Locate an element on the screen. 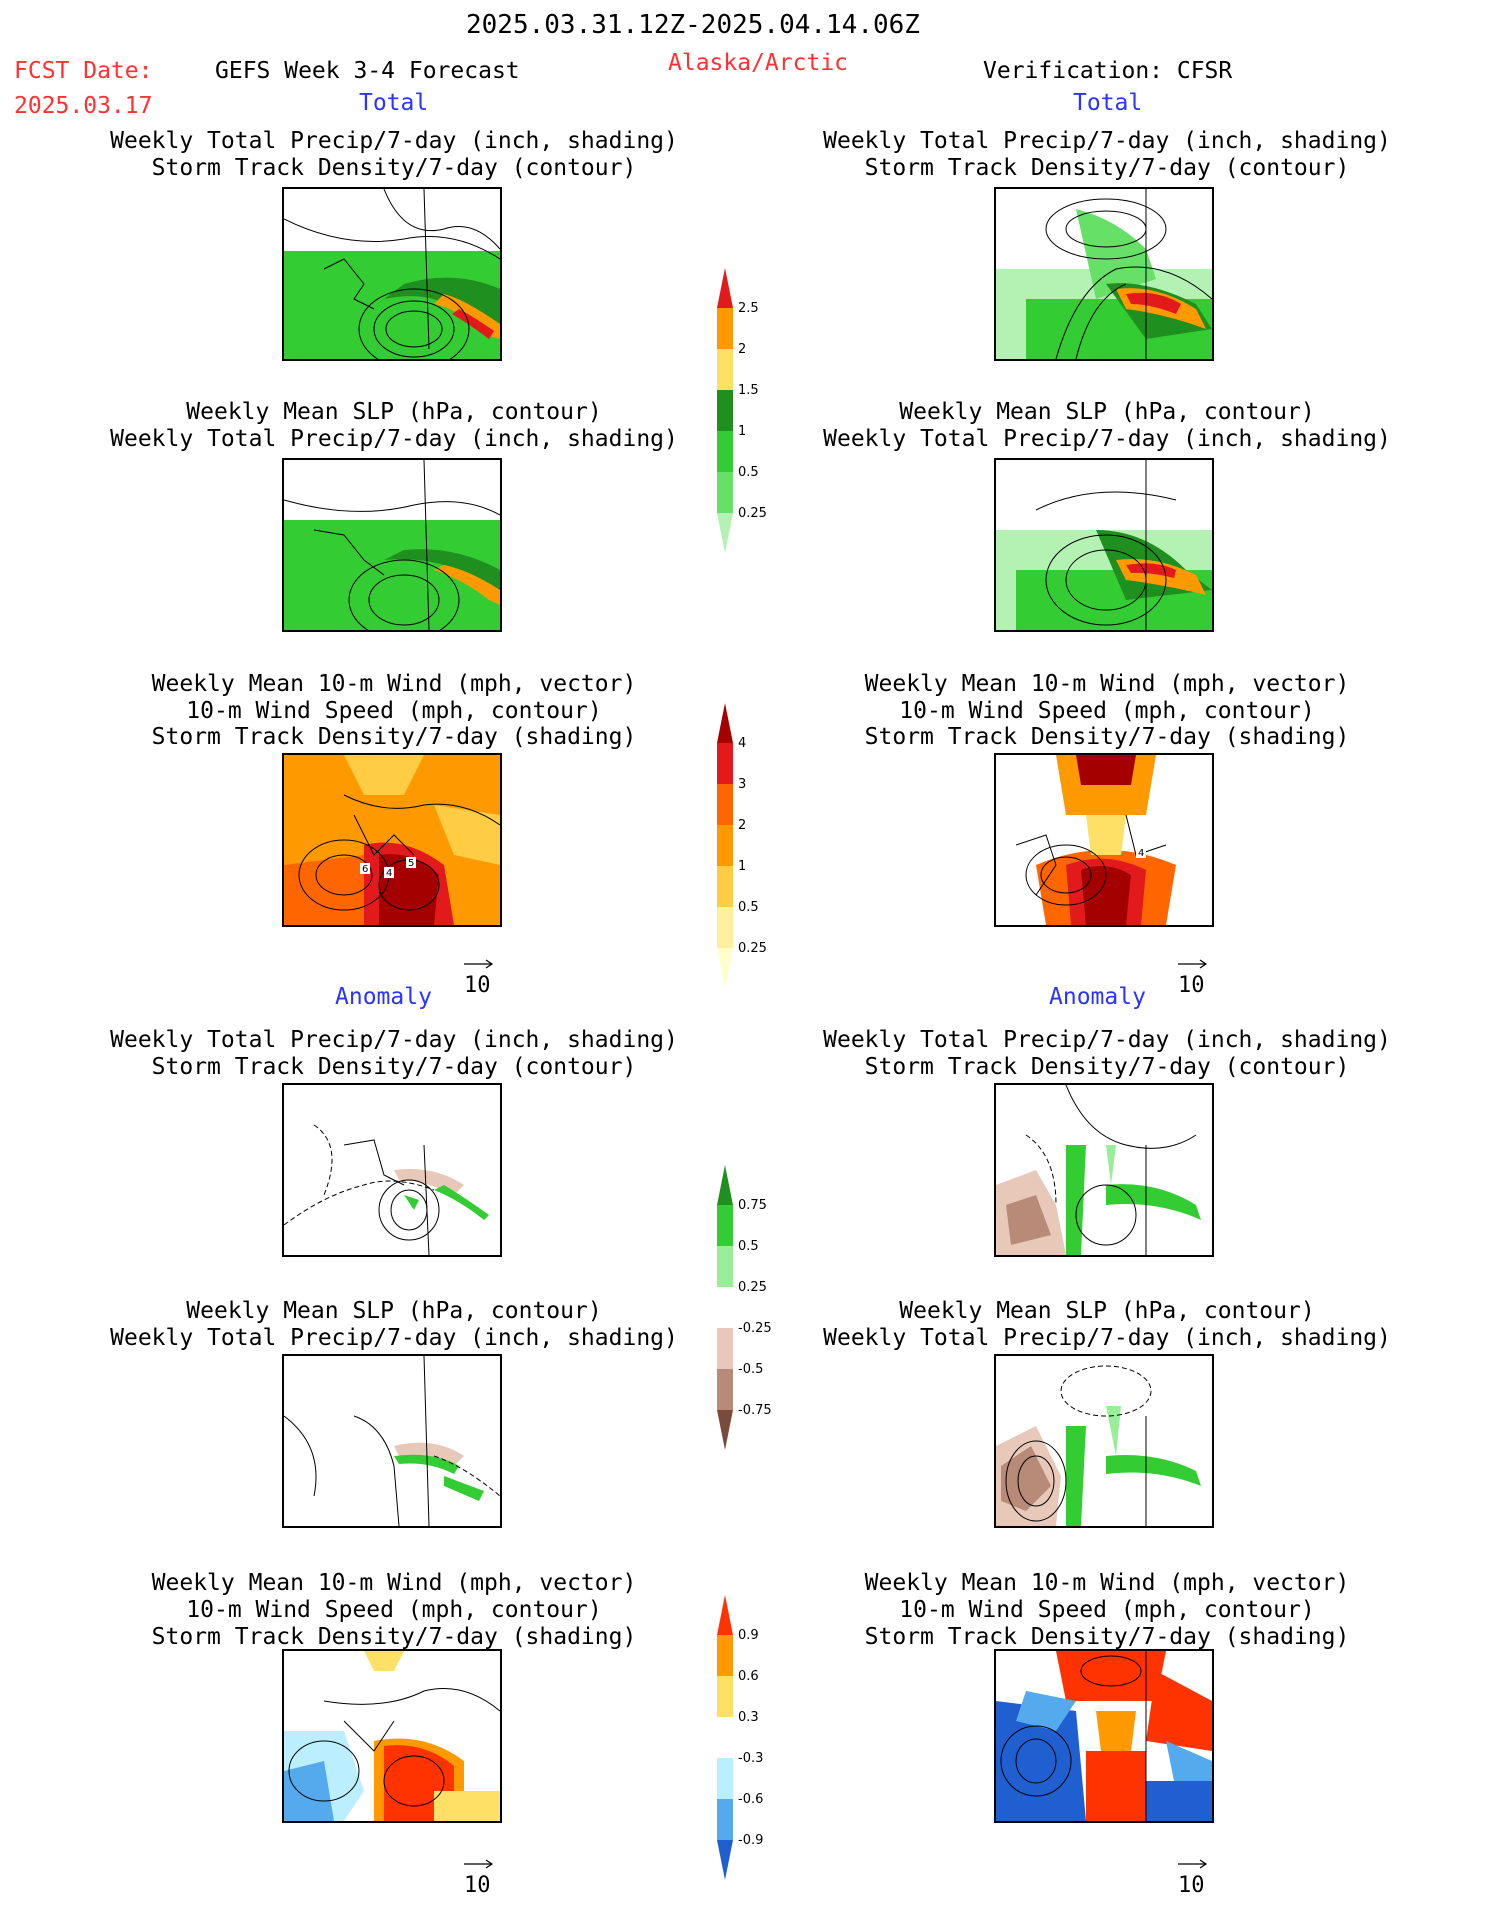  title-l5-a: Weekly Mean SLP (hPa, contour) is located at coordinates (394, 1311).